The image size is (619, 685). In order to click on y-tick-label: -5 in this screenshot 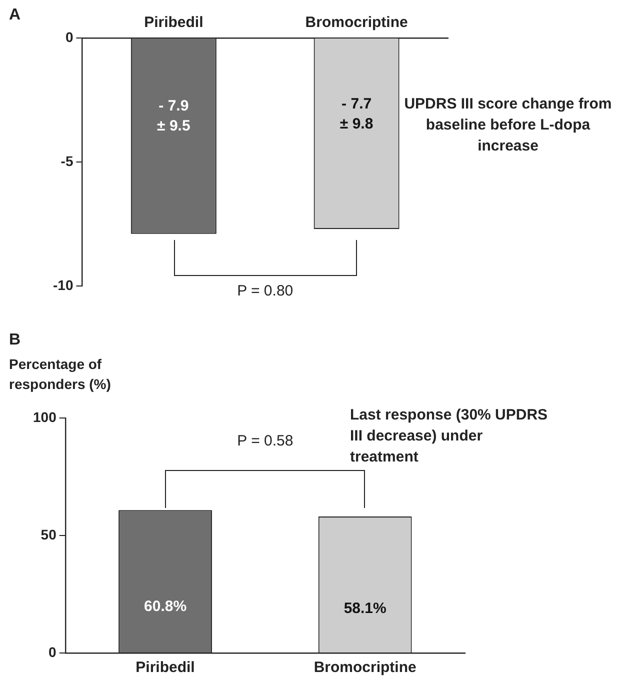, I will do `click(67, 160)`.